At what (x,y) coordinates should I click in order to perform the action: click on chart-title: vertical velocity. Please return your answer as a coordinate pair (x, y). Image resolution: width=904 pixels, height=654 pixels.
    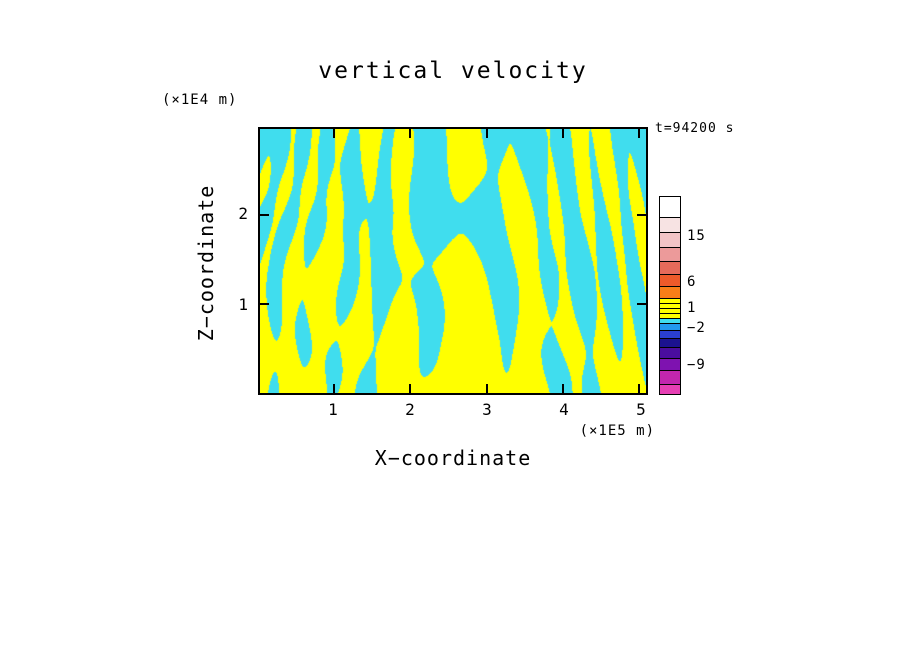
    Looking at the image, I should click on (453, 71).